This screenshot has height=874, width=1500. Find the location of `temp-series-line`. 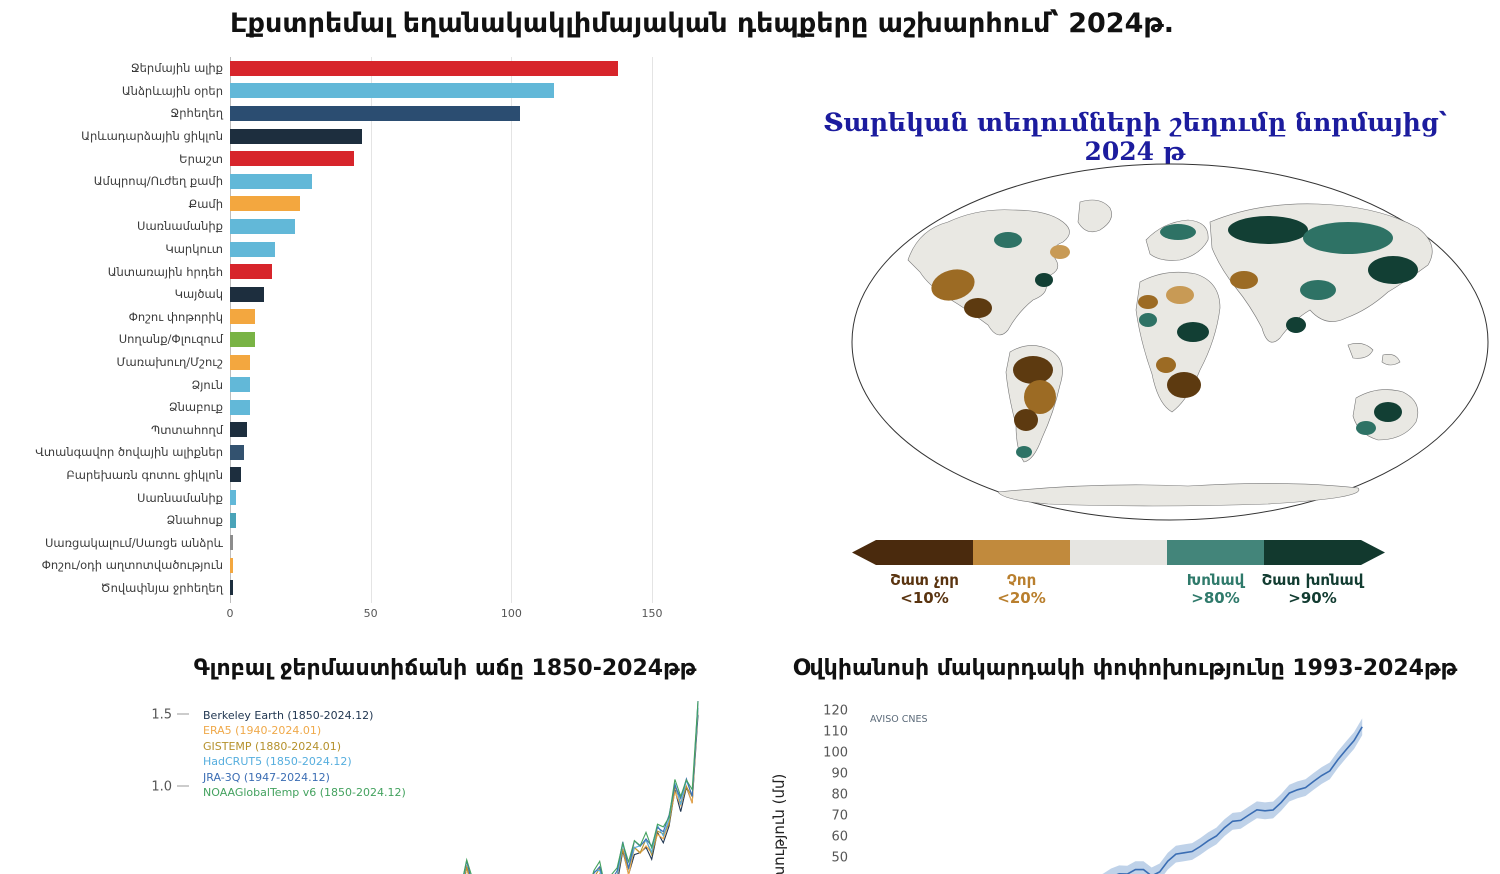

temp-series-line is located at coordinates (581, 787).